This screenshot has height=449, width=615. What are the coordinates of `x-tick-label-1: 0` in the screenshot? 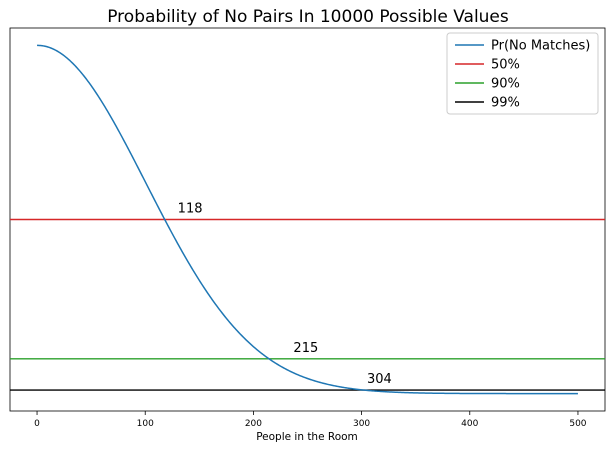 It's located at (37, 424).